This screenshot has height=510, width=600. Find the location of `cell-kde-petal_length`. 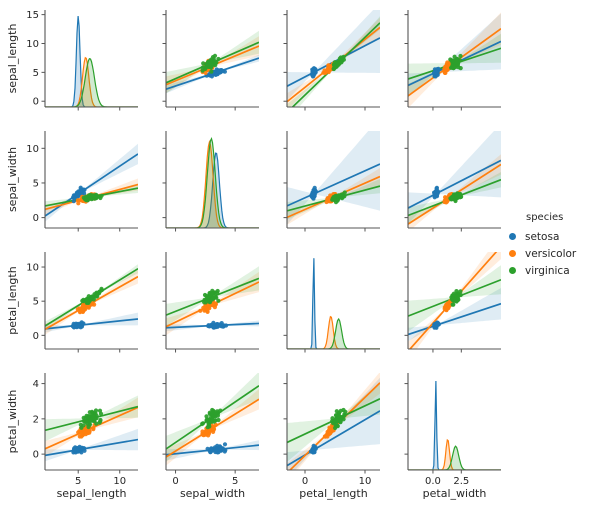

cell-kde-petal_length is located at coordinates (331, 302).